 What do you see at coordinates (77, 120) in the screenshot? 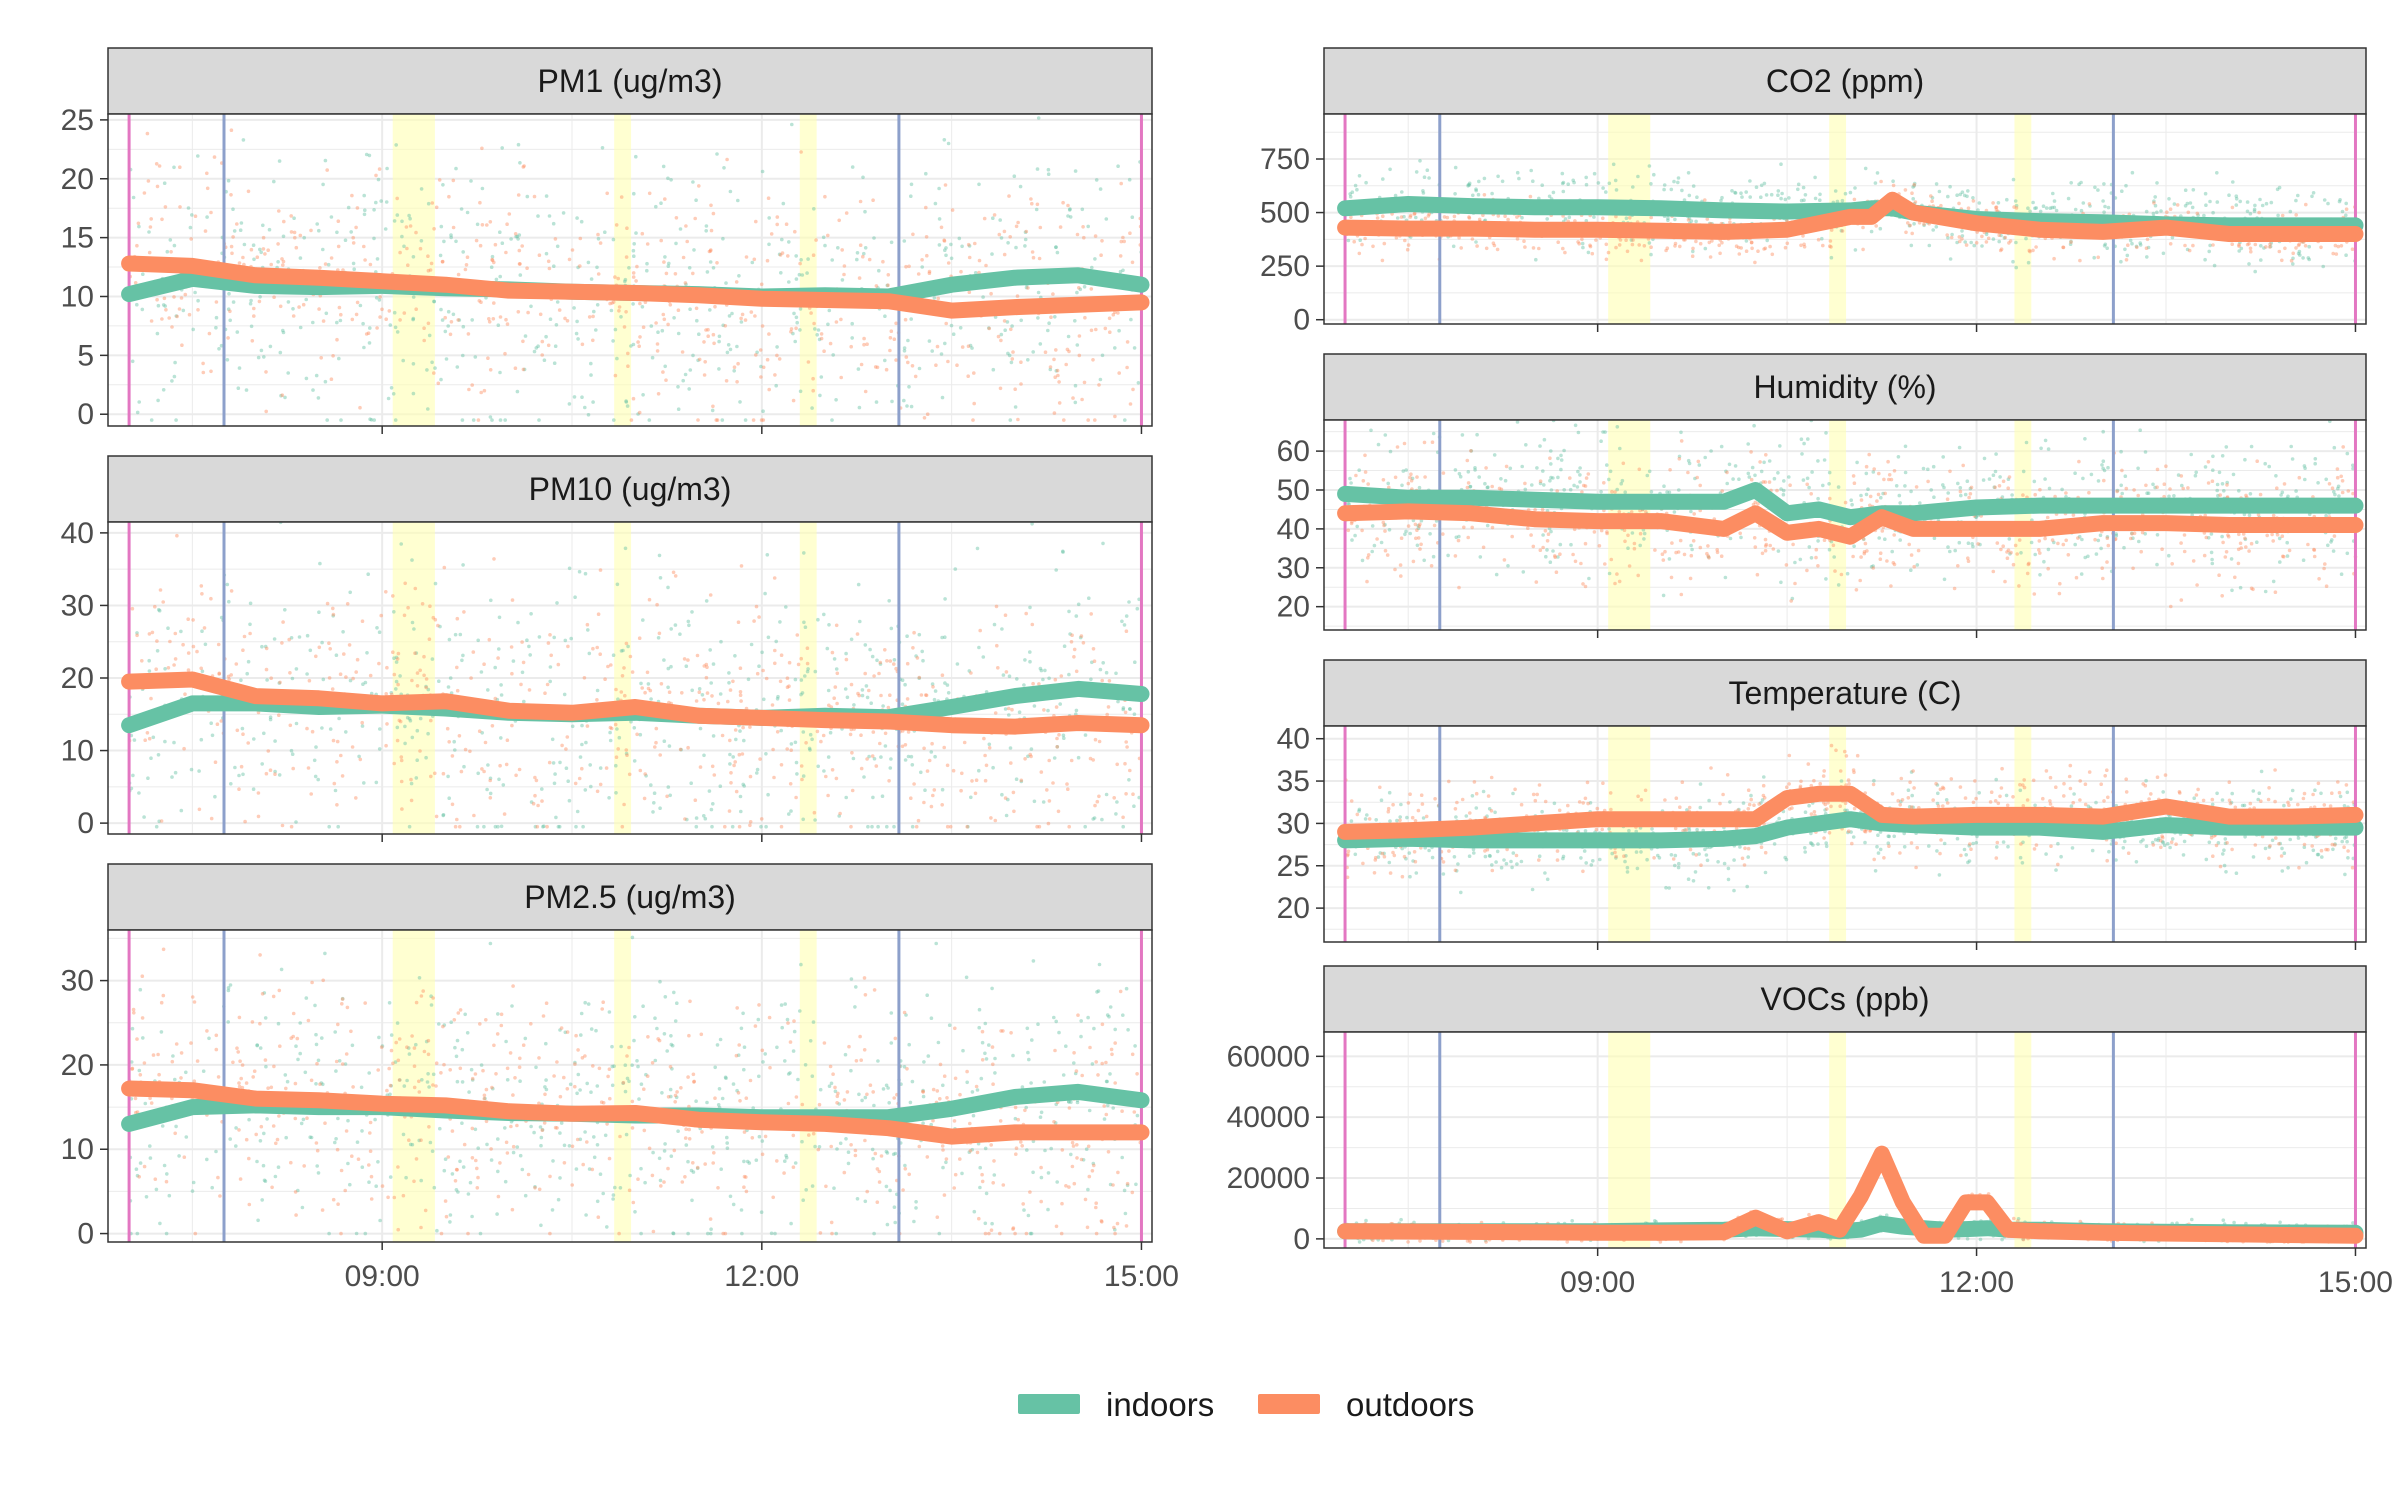
I see `y-tick-label: 25` at bounding box center [77, 120].